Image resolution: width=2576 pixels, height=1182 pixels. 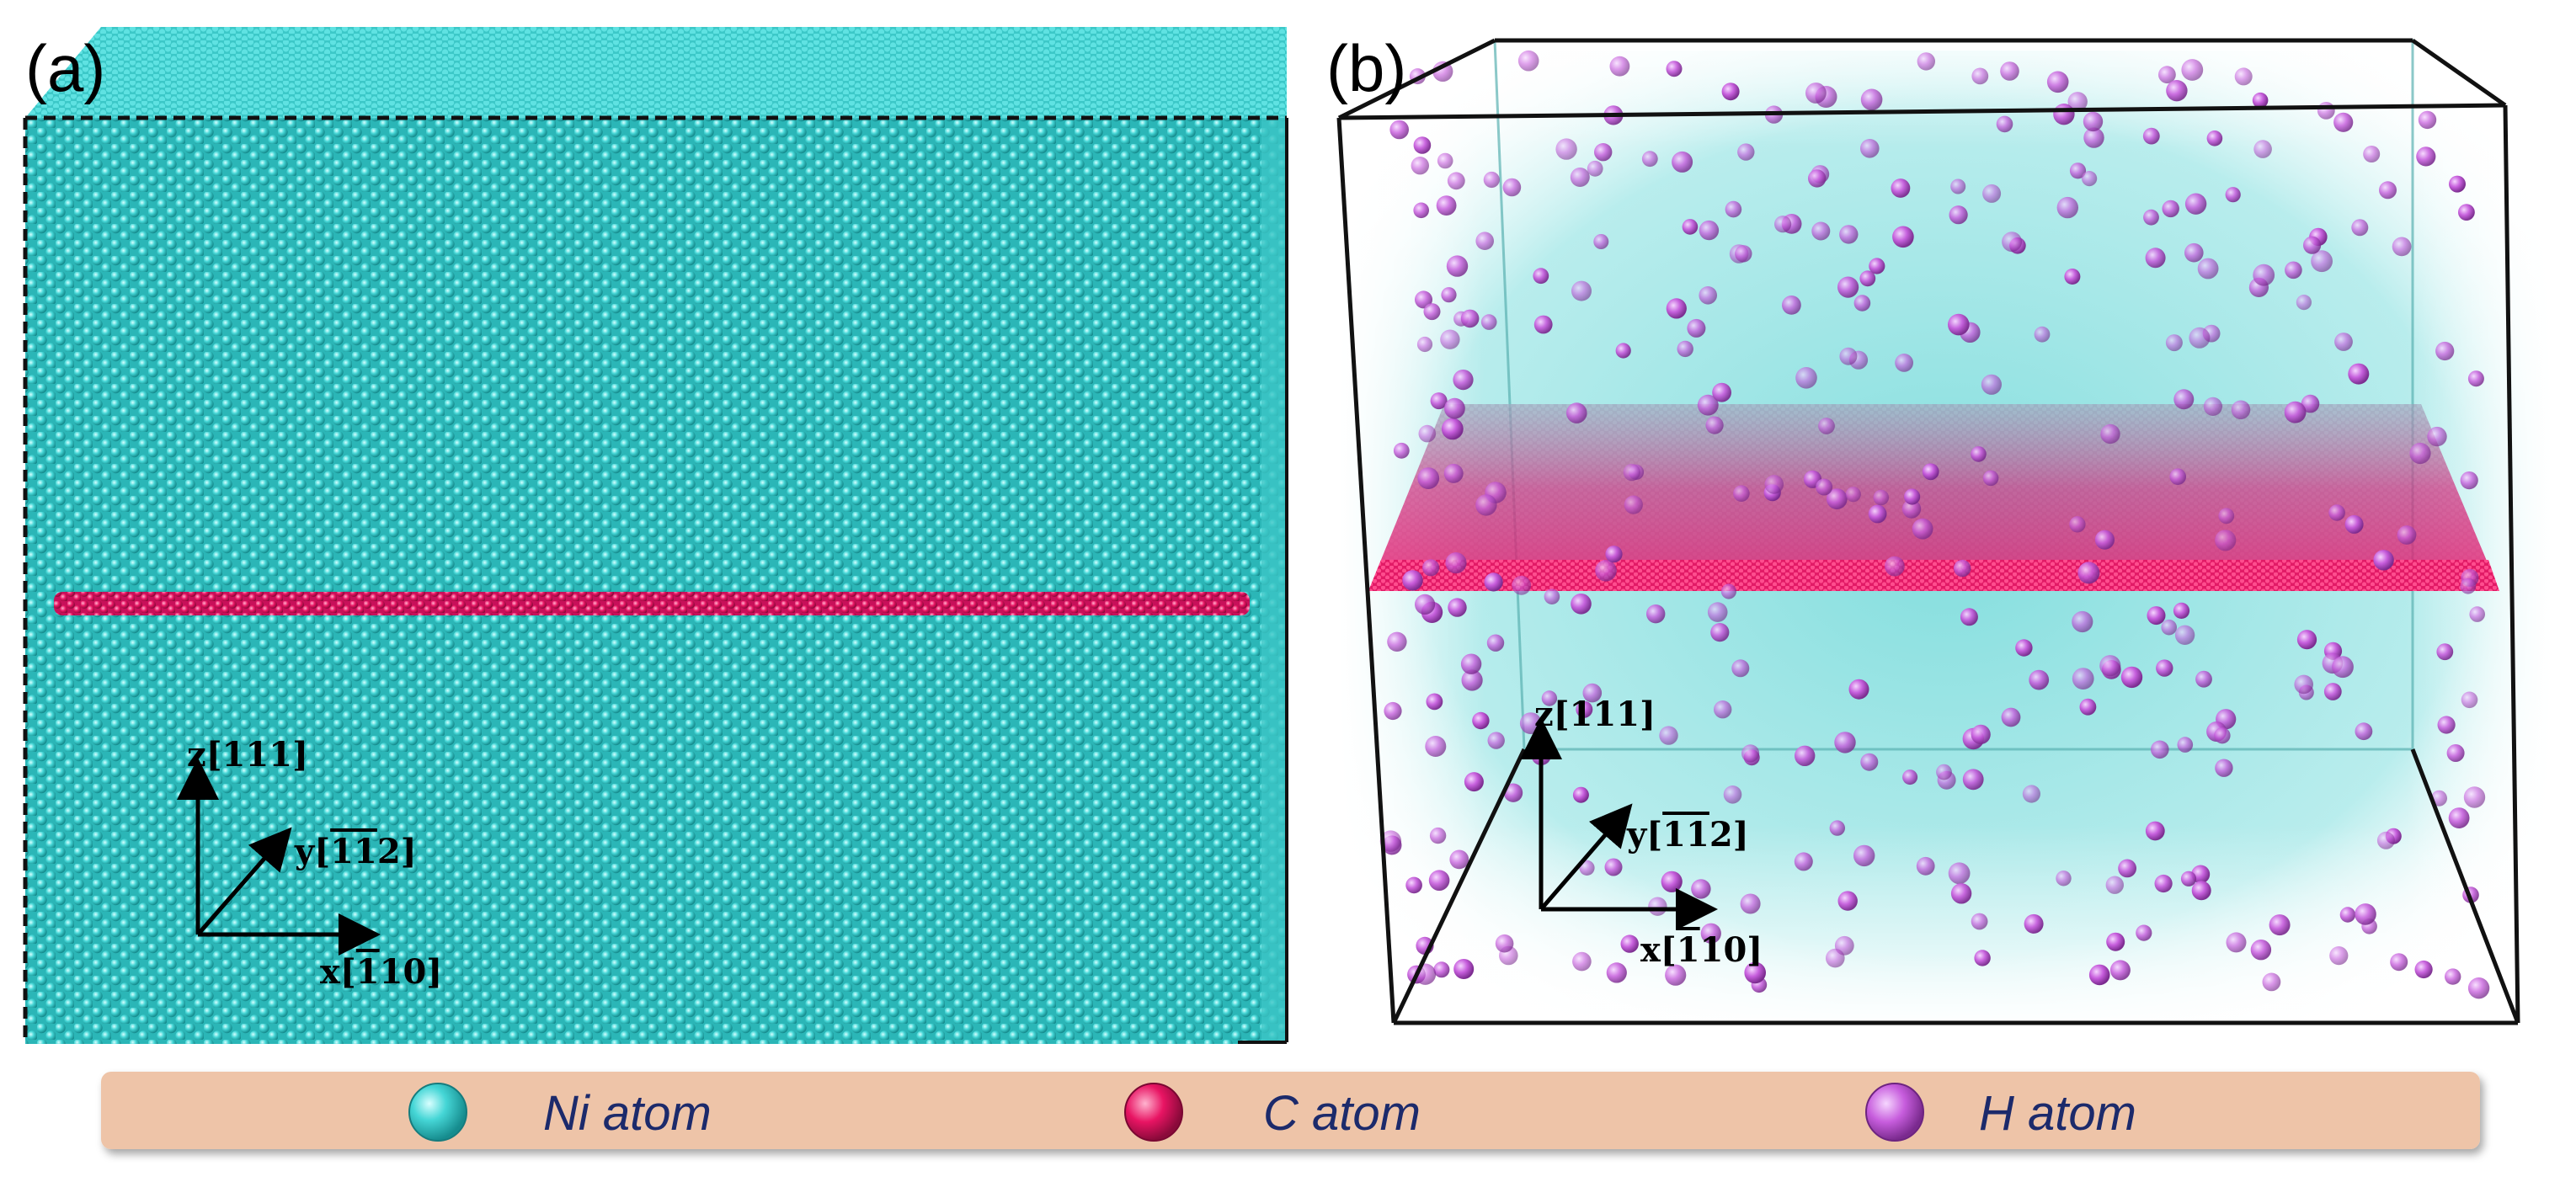 I want to click on ni-slab-side-face, so click(x=1274, y=581).